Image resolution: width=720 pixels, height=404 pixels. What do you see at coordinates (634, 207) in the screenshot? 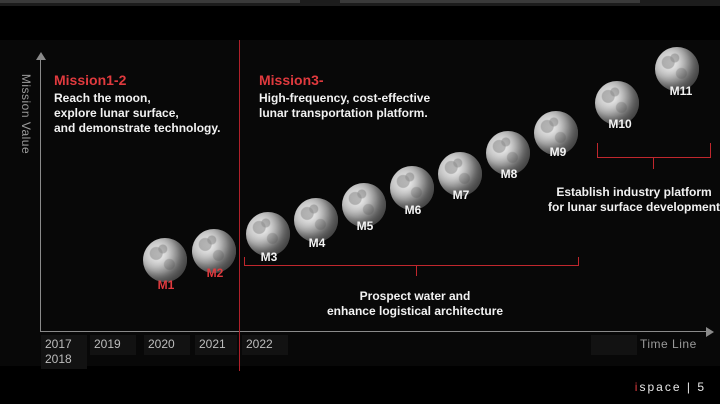
I see `brace-industry-line: for lunar surface development` at bounding box center [634, 207].